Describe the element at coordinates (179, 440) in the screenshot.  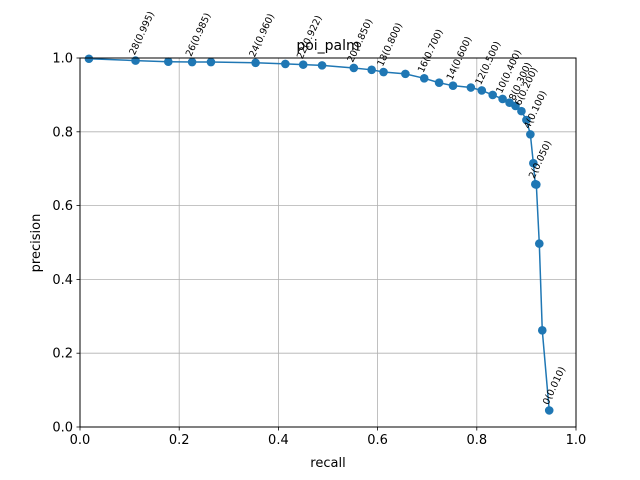
I see `x-tick-label: 0.2` at that location.